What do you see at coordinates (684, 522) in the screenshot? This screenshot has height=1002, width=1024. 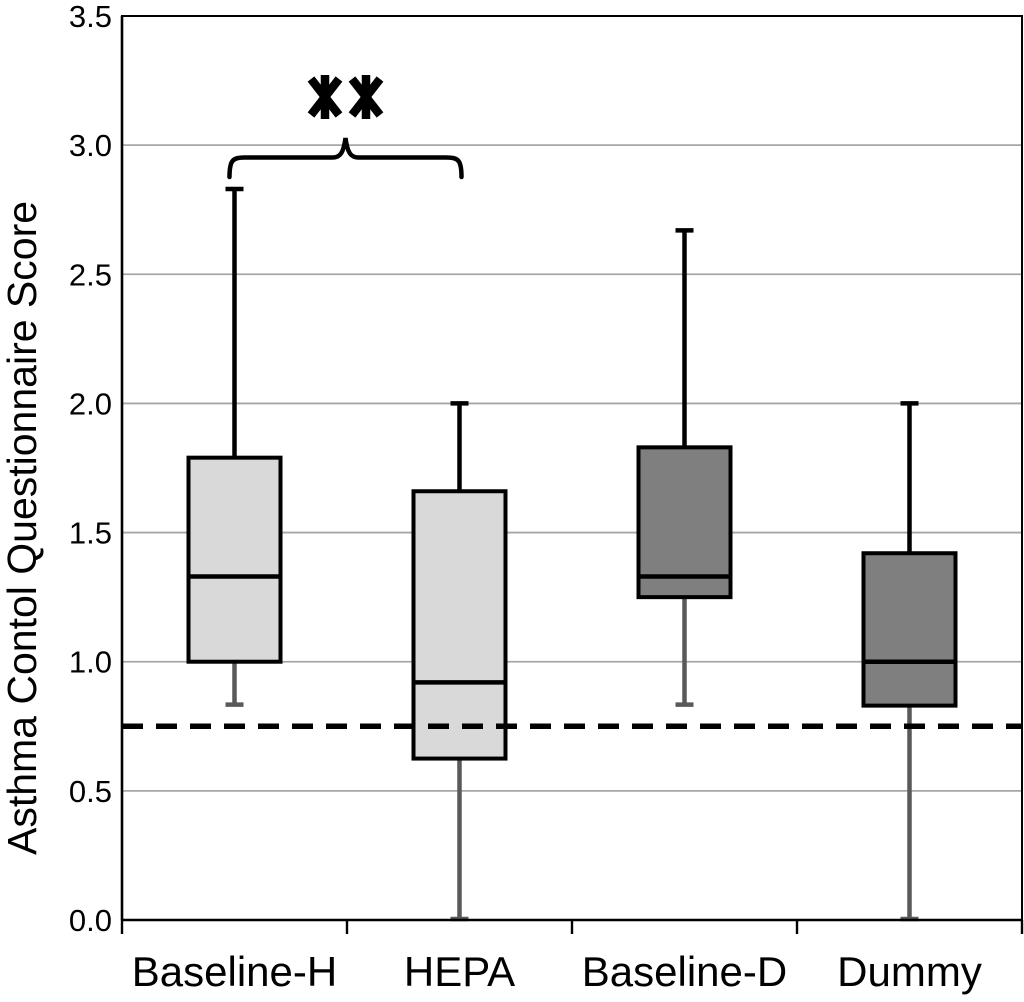 I see `box-Baseline-D` at bounding box center [684, 522].